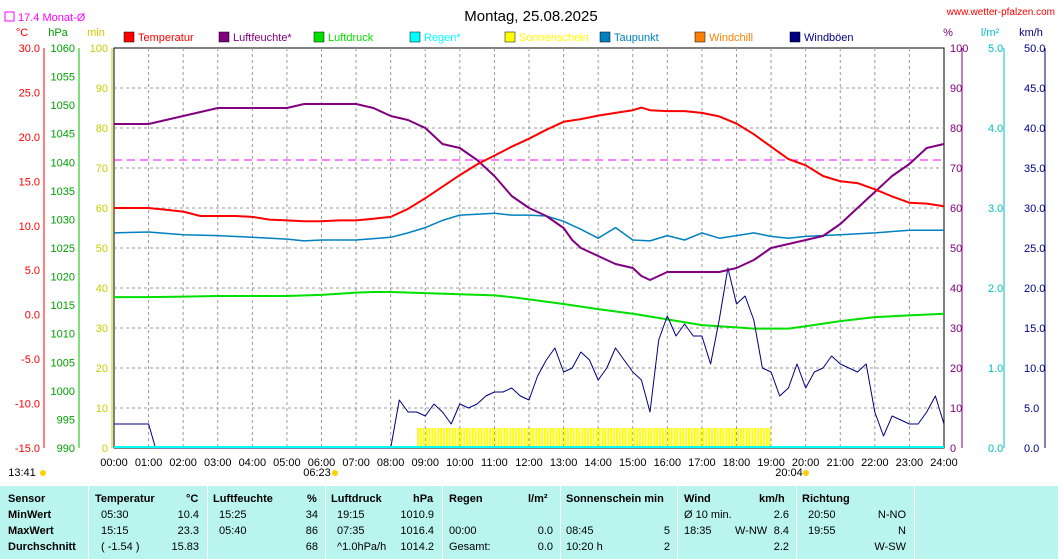  Describe the element at coordinates (1034, 249) in the screenshot. I see `wind-tick-label: 25.0` at that location.